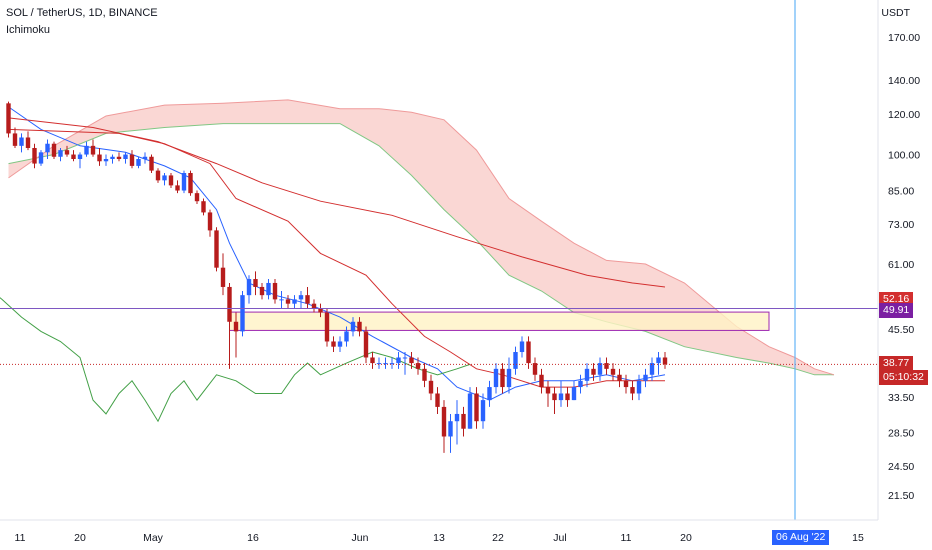 The height and width of the screenshot is (550, 932). I want to click on x-axis: 11 20 May 16 Jun 13 22 Jul 11 20 15, so click(439, 538).